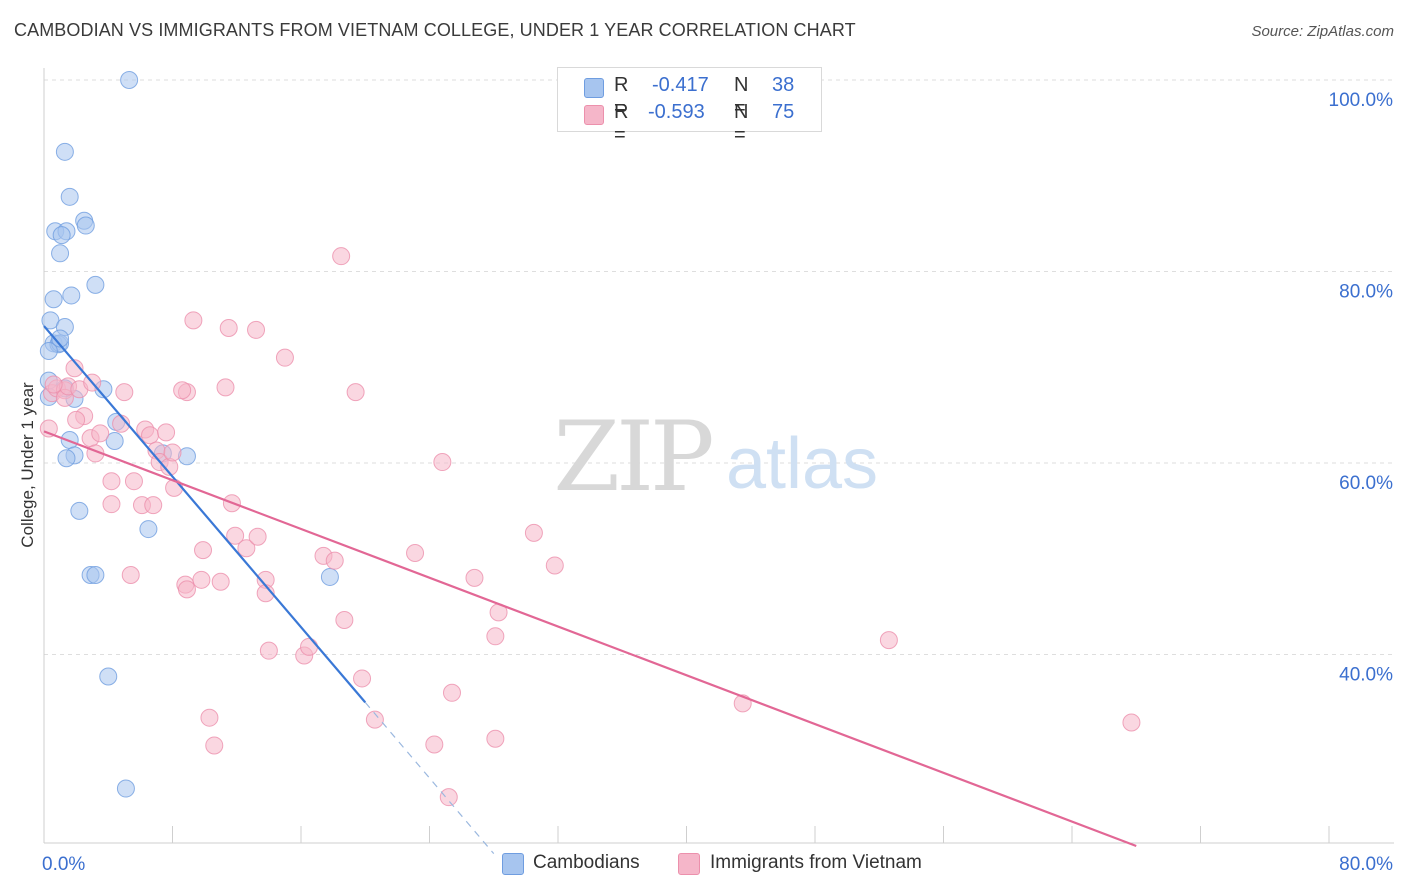  Describe the element at coordinates (513, 864) in the screenshot. I see `legend-swatch-cambodians` at that location.